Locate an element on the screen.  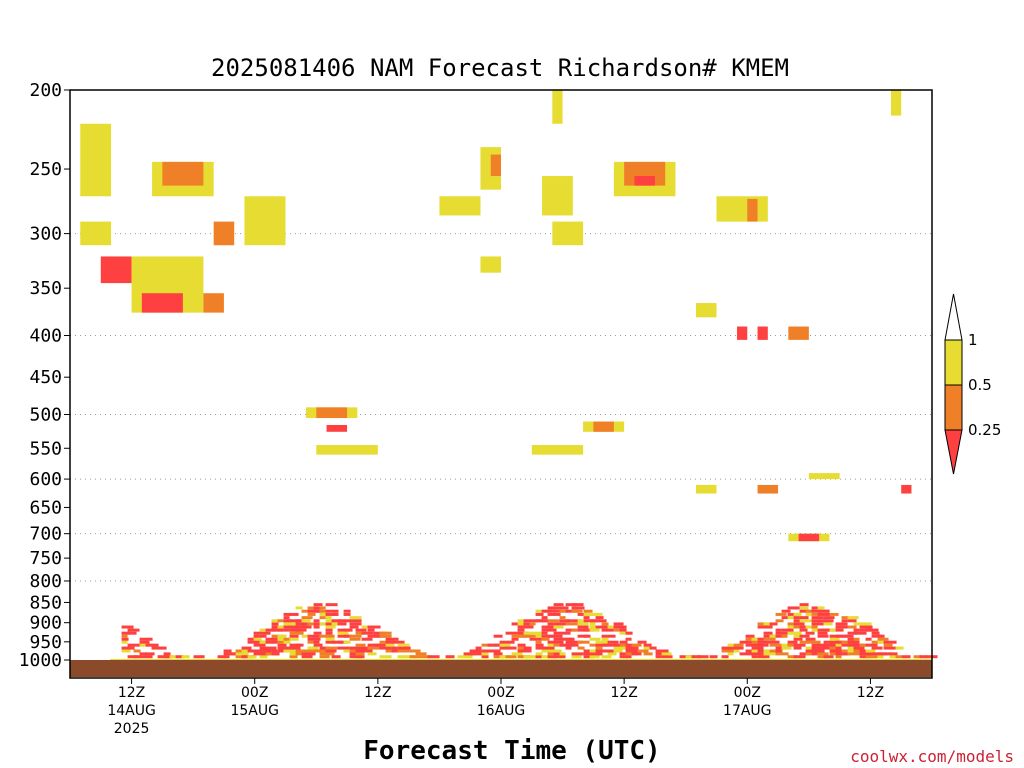
y-tick-label-700: 700 is located at coordinates (45, 534).